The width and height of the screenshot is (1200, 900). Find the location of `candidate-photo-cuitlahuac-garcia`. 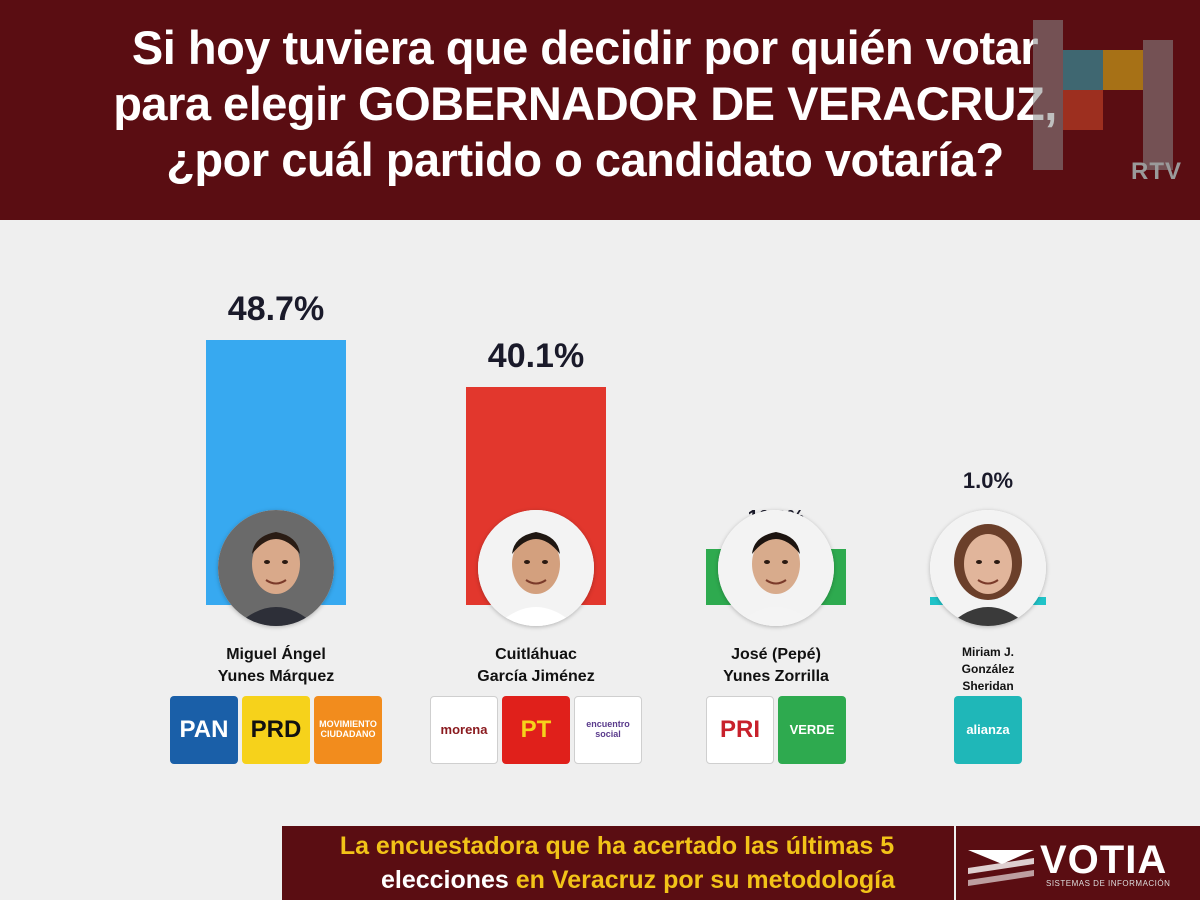

candidate-photo-cuitlahuac-garcia is located at coordinates (536, 568).